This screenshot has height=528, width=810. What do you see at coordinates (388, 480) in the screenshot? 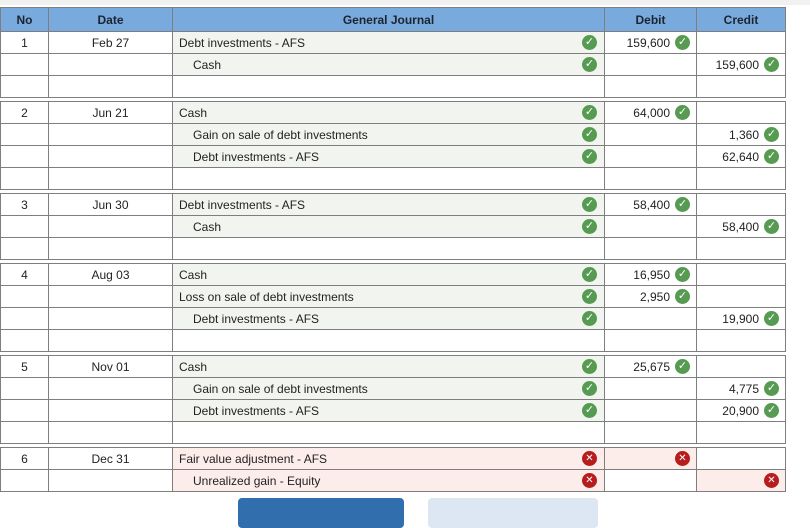
I see `account-cell: Unrealized gain - Equity ✕` at bounding box center [388, 480].